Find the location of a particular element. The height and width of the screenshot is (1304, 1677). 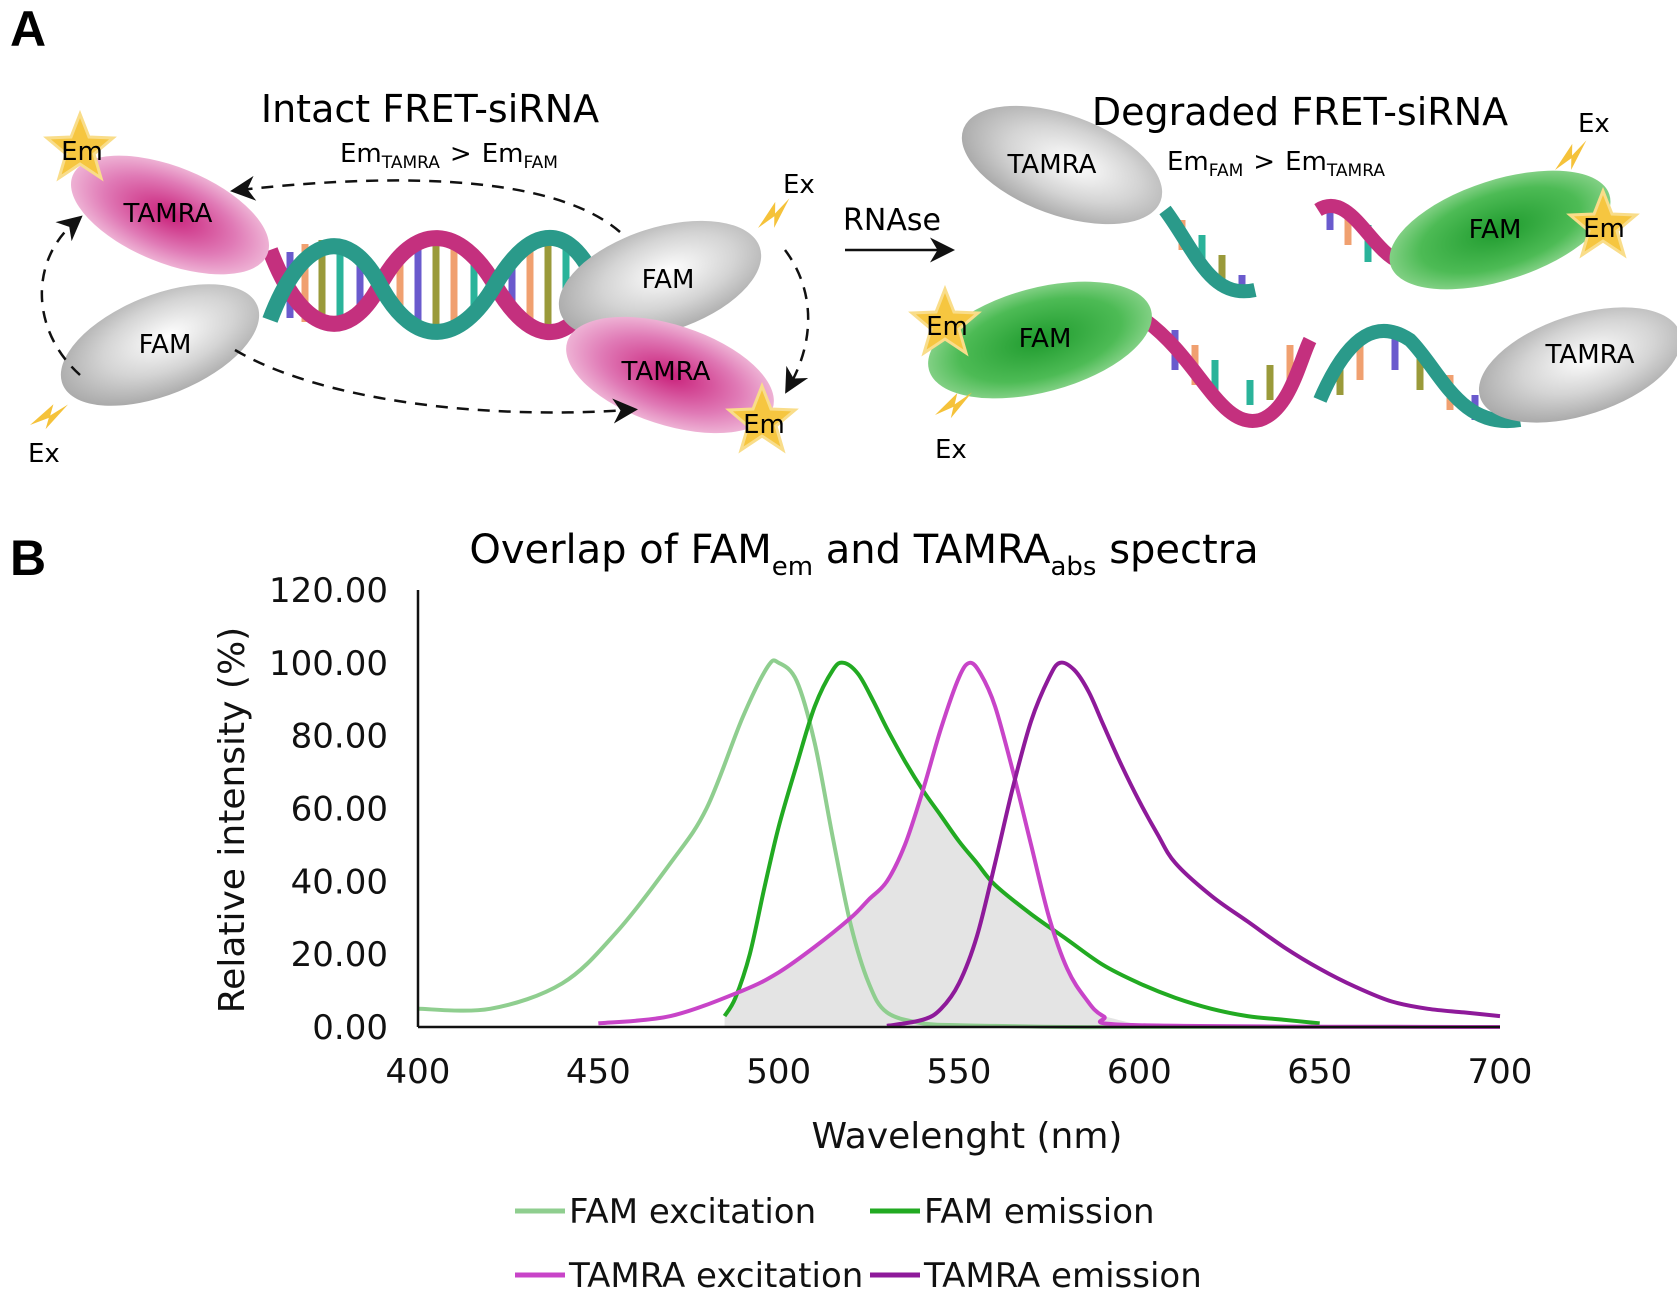

y-tick-label: 100.00 is located at coordinates (328, 664).